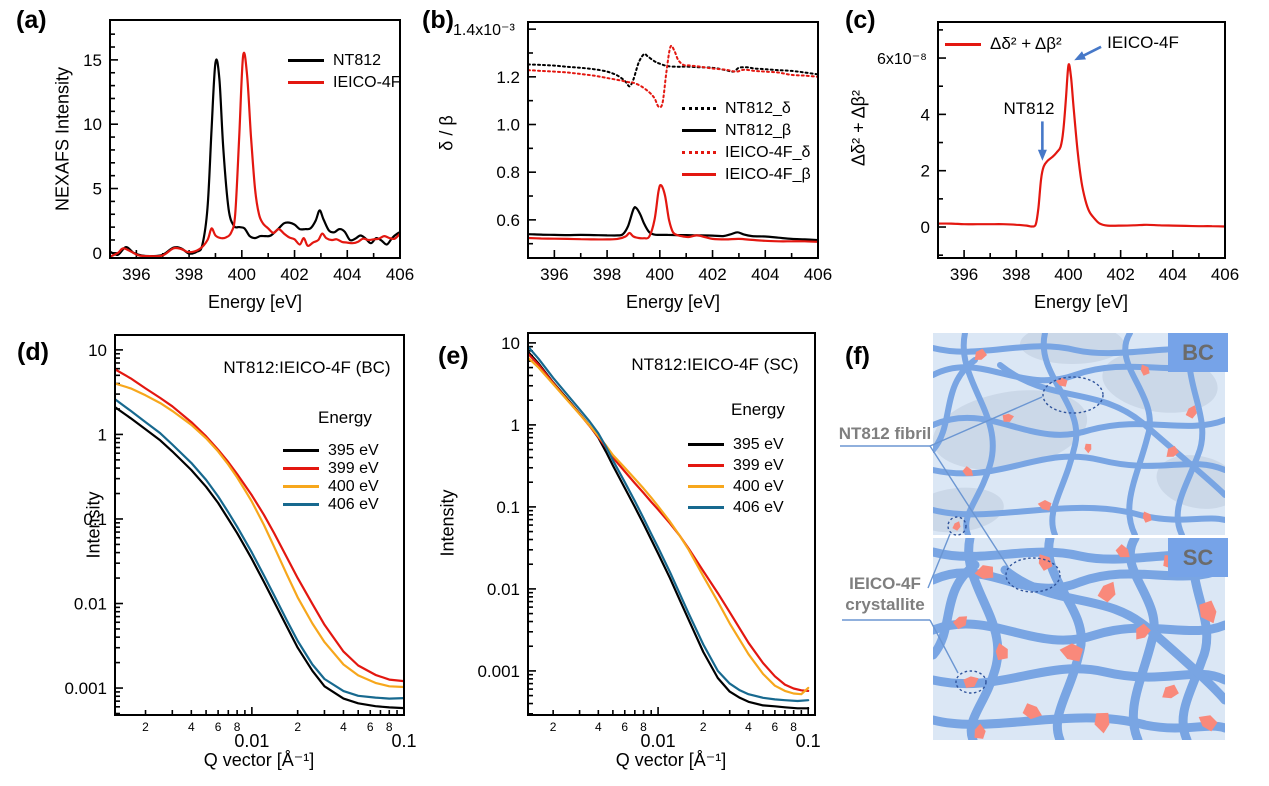 This screenshot has width=1269, height=786. What do you see at coordinates (367, 82) in the screenshot?
I see `legend-label: IEICO-4F` at bounding box center [367, 82].